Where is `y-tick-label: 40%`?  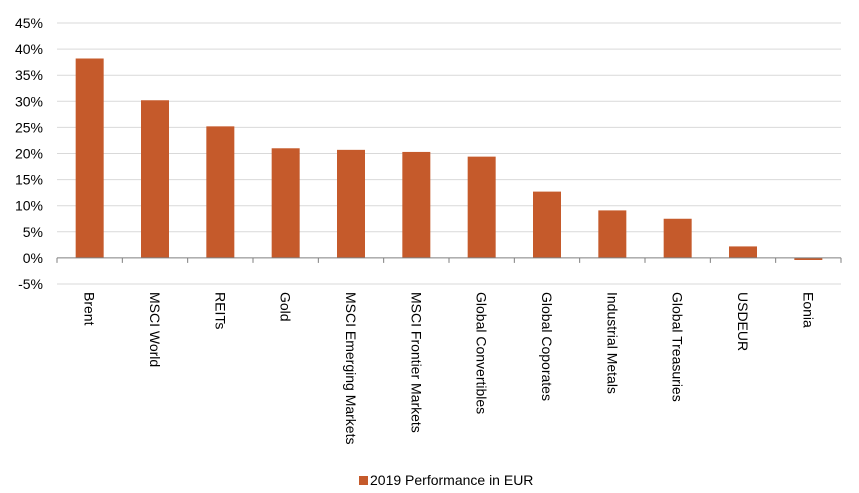
y-tick-label: 40% is located at coordinates (29, 49).